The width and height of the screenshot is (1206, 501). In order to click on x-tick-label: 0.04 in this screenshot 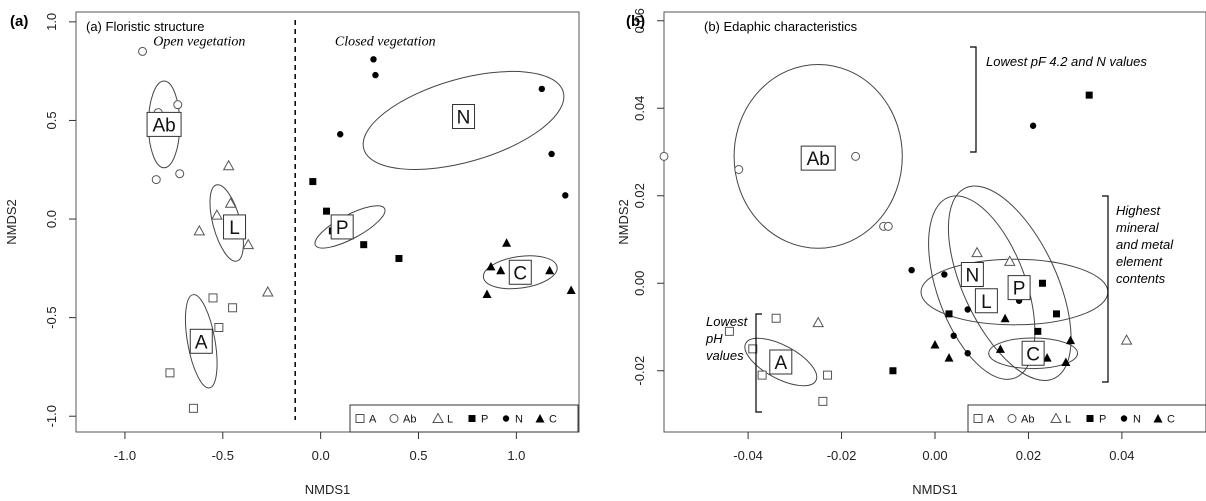, I will do `click(1121, 455)`.